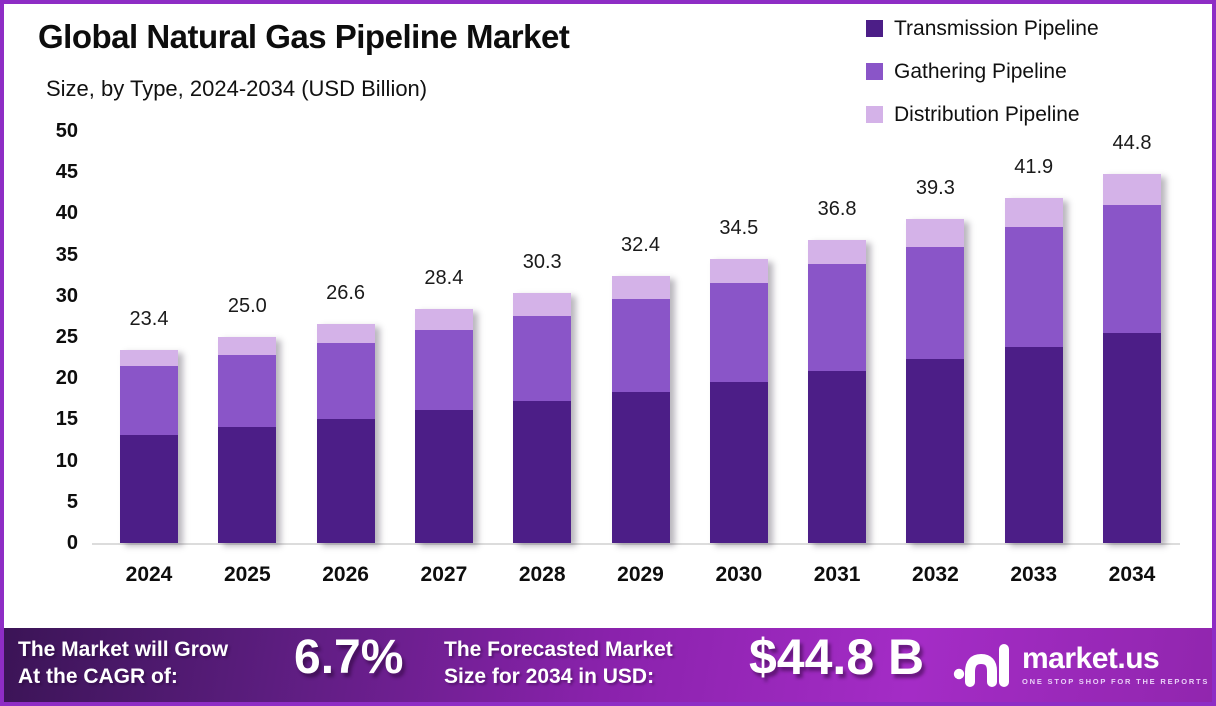  What do you see at coordinates (444, 277) in the screenshot?
I see `bar-total-label-2027: 28.4` at bounding box center [444, 277].